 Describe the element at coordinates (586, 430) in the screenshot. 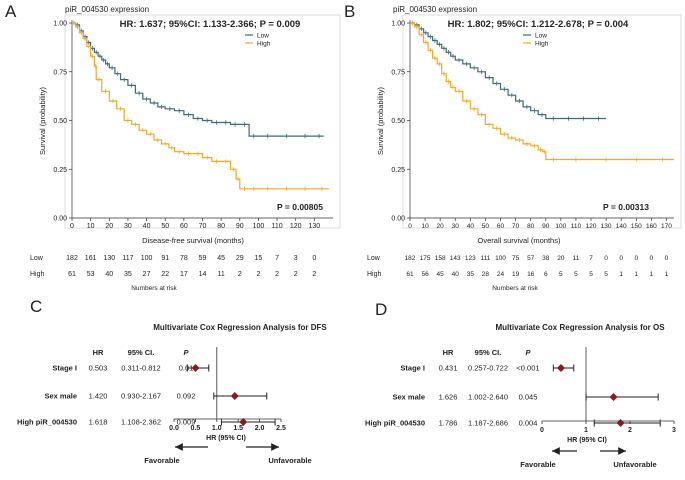

I see `forest-d-xtick-label: 1` at that location.